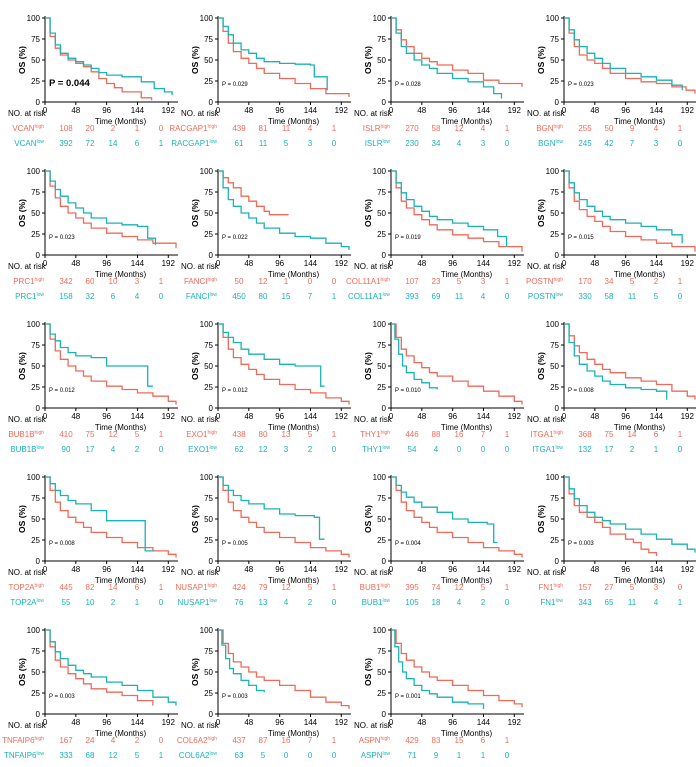 The width and height of the screenshot is (696, 767). Describe the element at coordinates (585, 434) in the screenshot. I see `risk-count-high: 368` at that location.